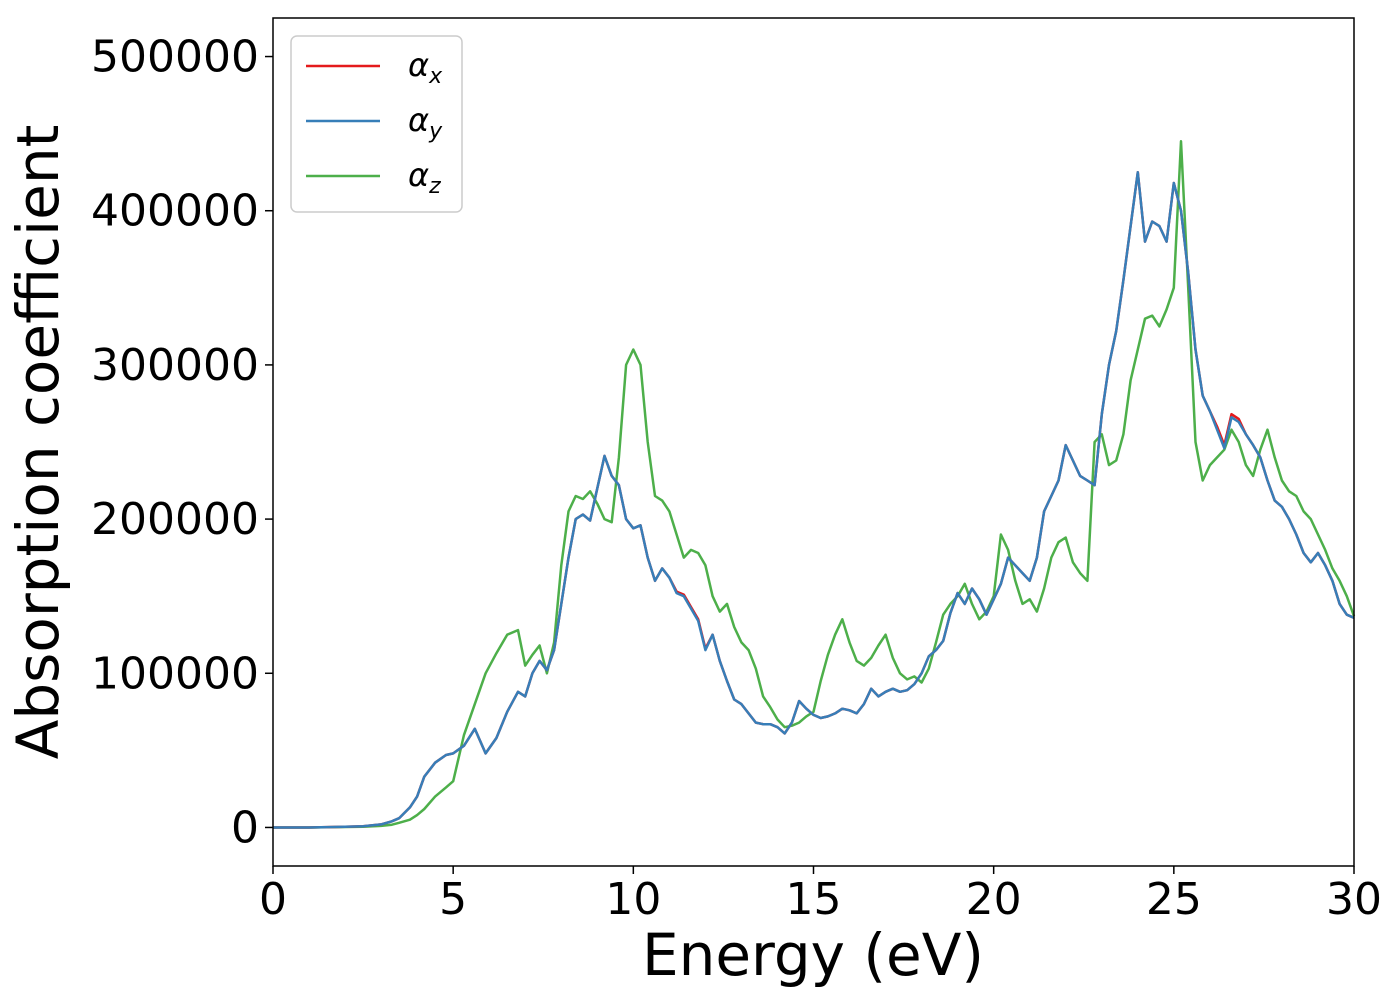 This screenshot has width=1400, height=1005. I want to click on legend: αx αy αz, so click(376, 124).